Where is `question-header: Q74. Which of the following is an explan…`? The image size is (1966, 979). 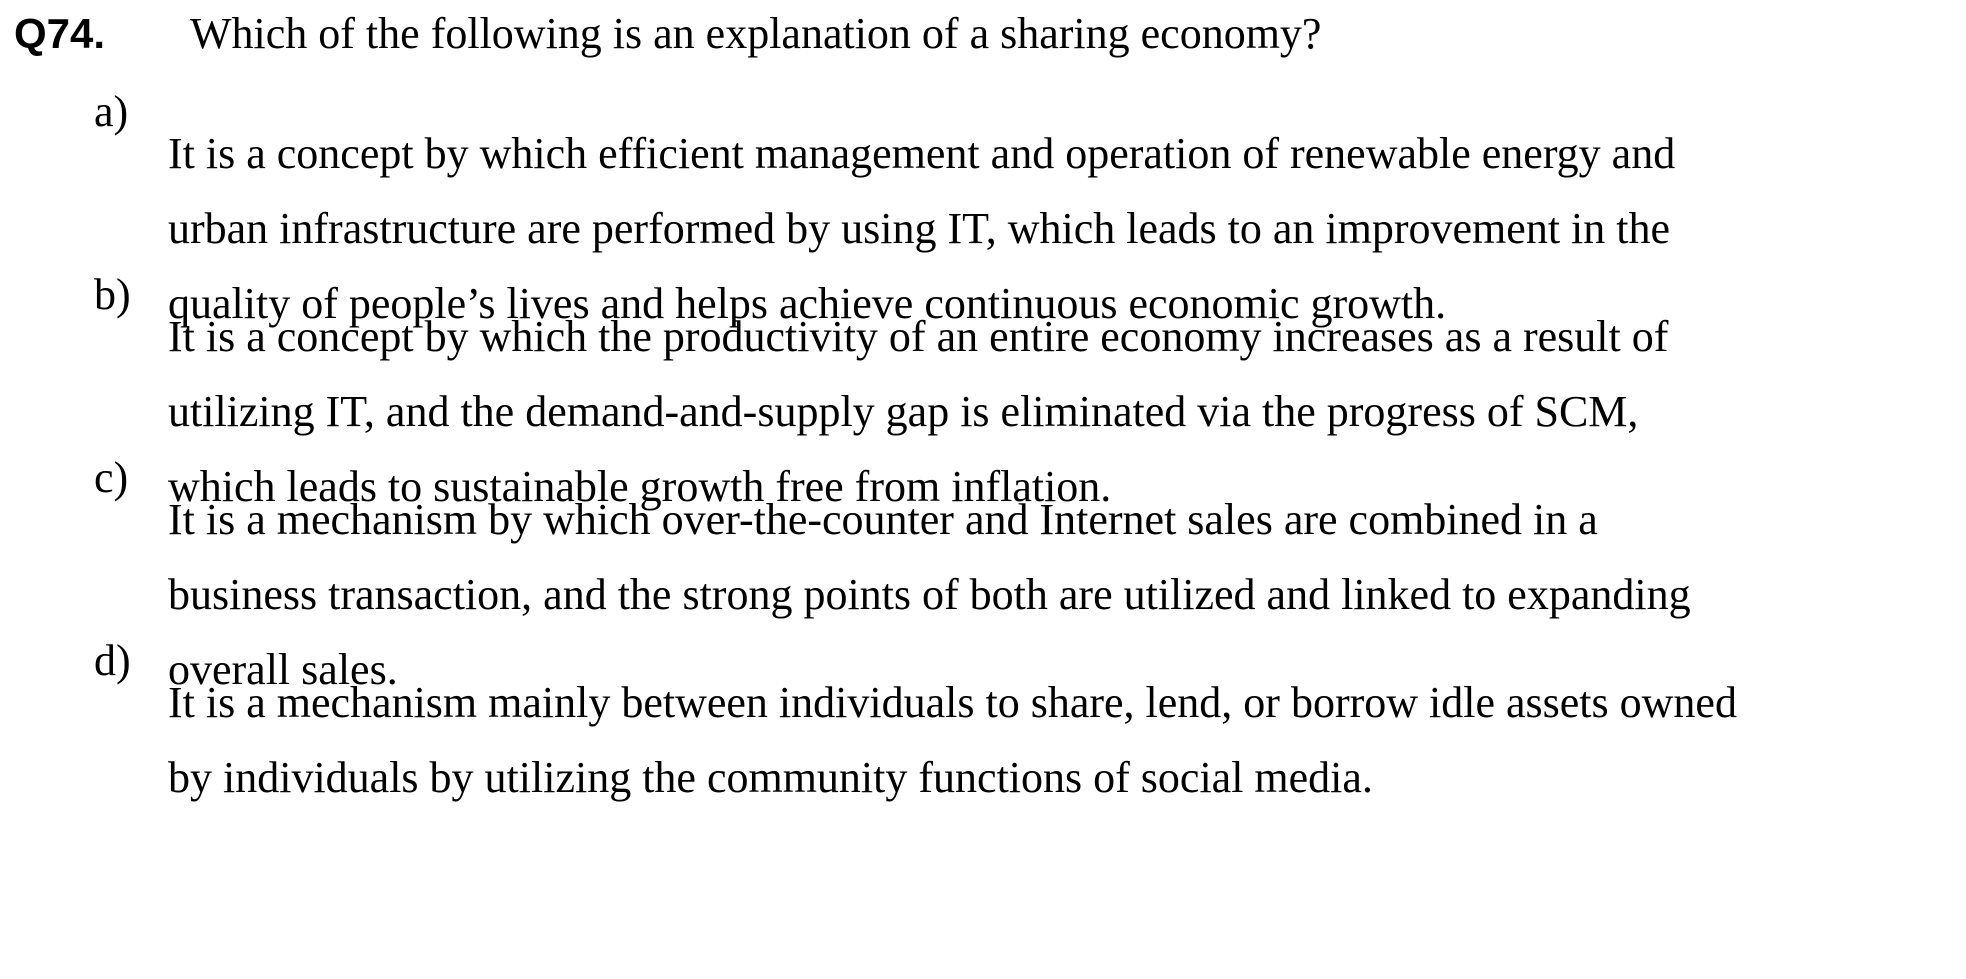
question-header: Q74. Which of the following is an explan… is located at coordinates (667, 38).